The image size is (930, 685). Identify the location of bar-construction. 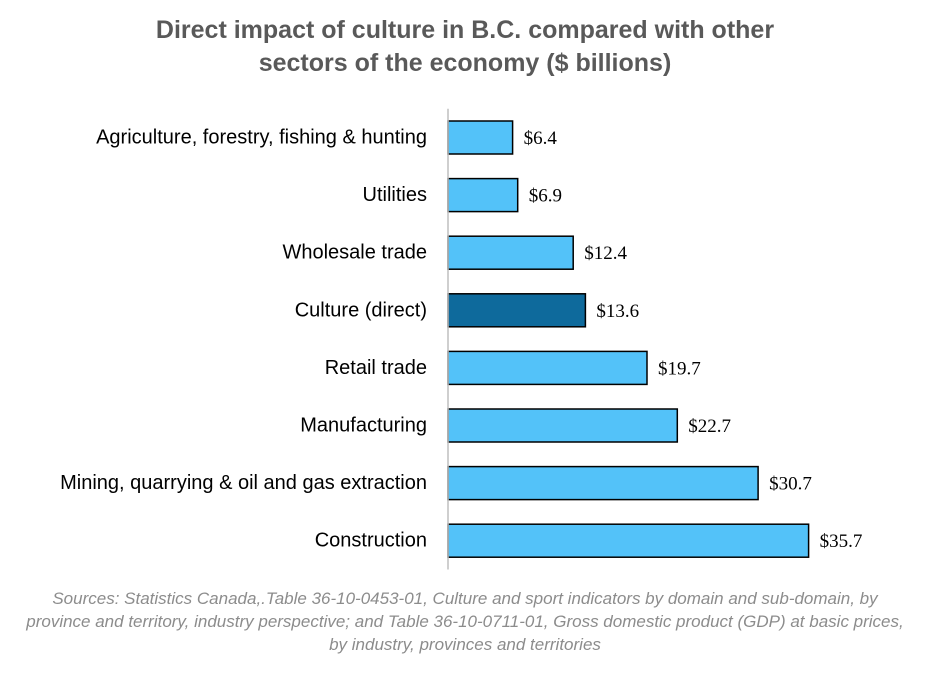
(628, 540).